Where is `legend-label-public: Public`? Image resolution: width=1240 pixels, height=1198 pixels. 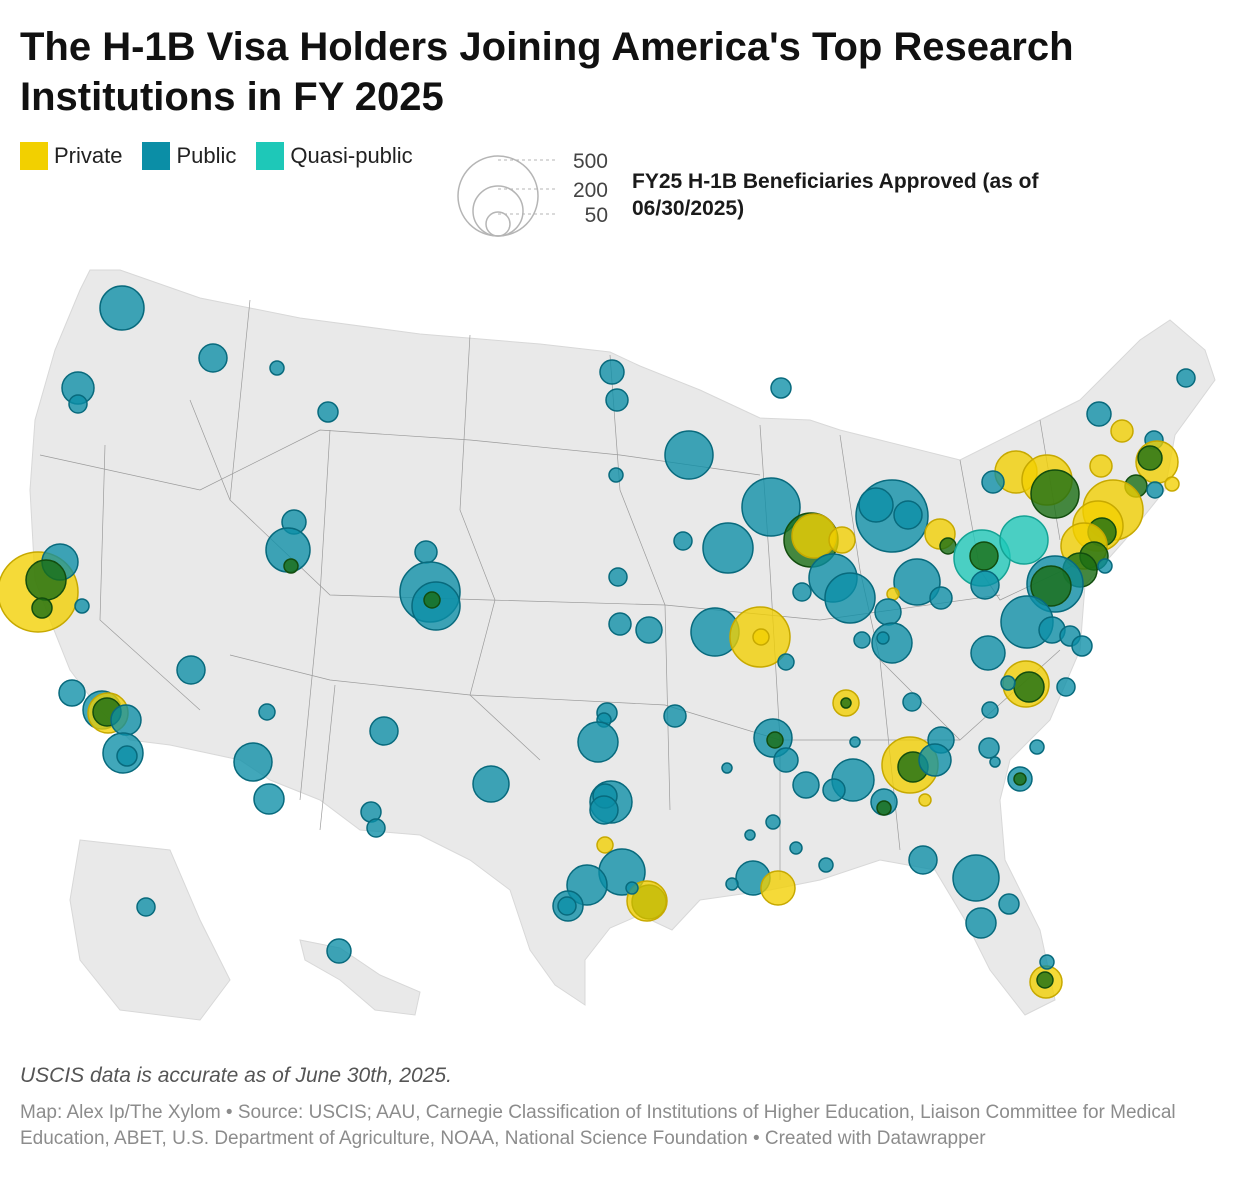
legend-label-public: Public is located at coordinates (206, 155).